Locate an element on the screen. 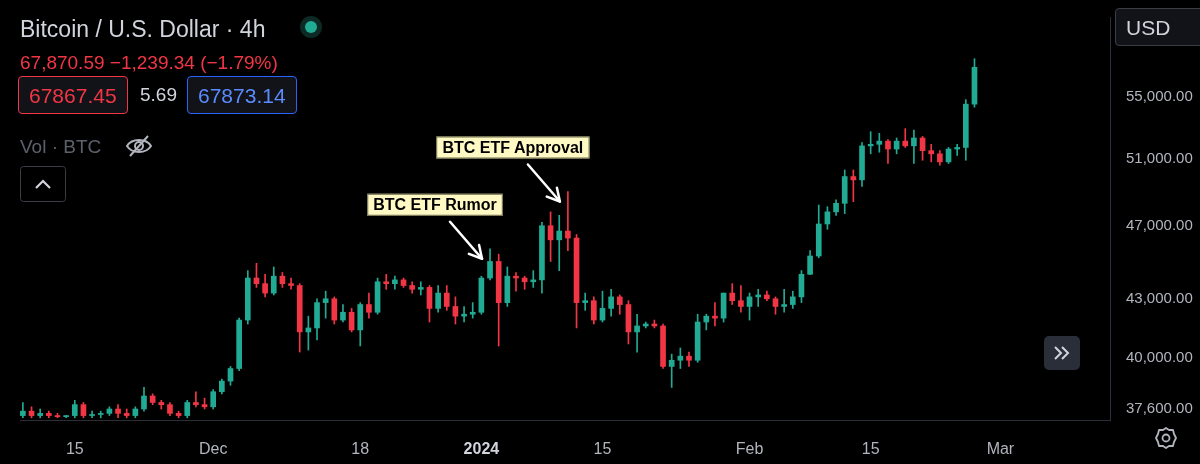  annotation: Vol · BTC is located at coordinates (61, 147).